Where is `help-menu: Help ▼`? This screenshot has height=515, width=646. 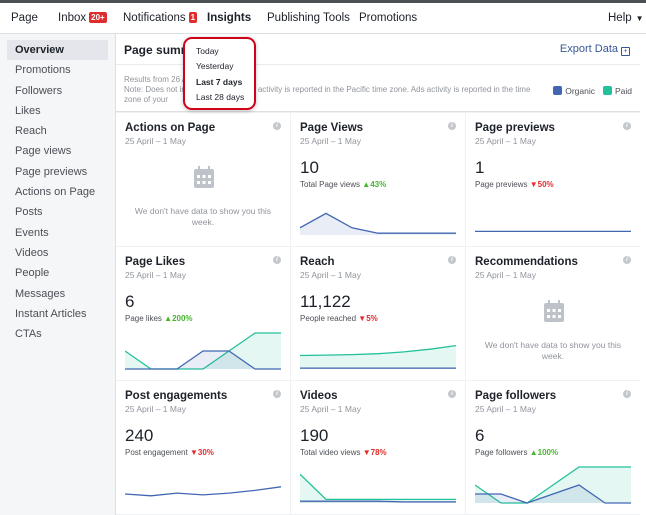
help-menu: Help ▼ is located at coordinates (626, 18).